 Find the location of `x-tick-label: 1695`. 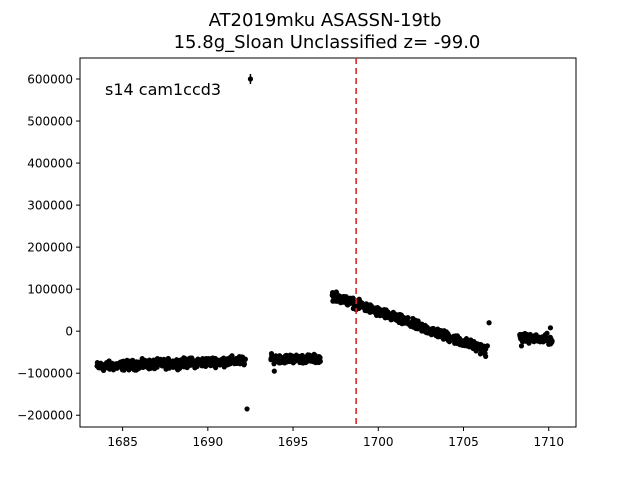

x-tick-label: 1695 is located at coordinates (293, 442).